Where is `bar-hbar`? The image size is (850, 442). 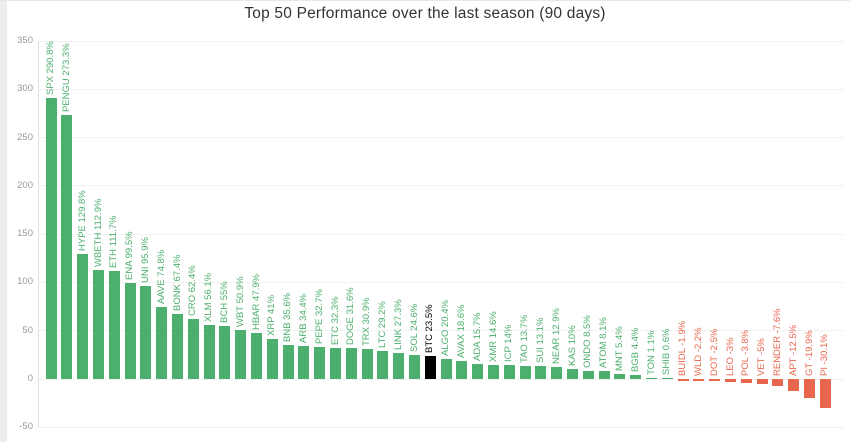 bar-hbar is located at coordinates (256, 355).